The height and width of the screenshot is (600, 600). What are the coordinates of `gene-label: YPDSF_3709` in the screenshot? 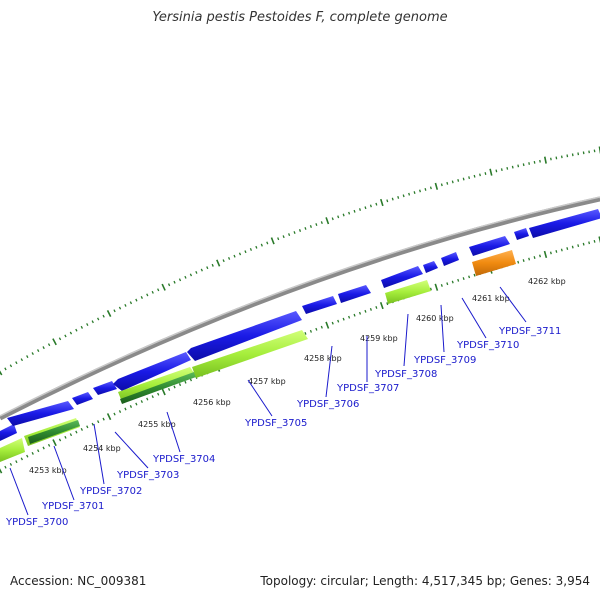 It's located at (444, 360).